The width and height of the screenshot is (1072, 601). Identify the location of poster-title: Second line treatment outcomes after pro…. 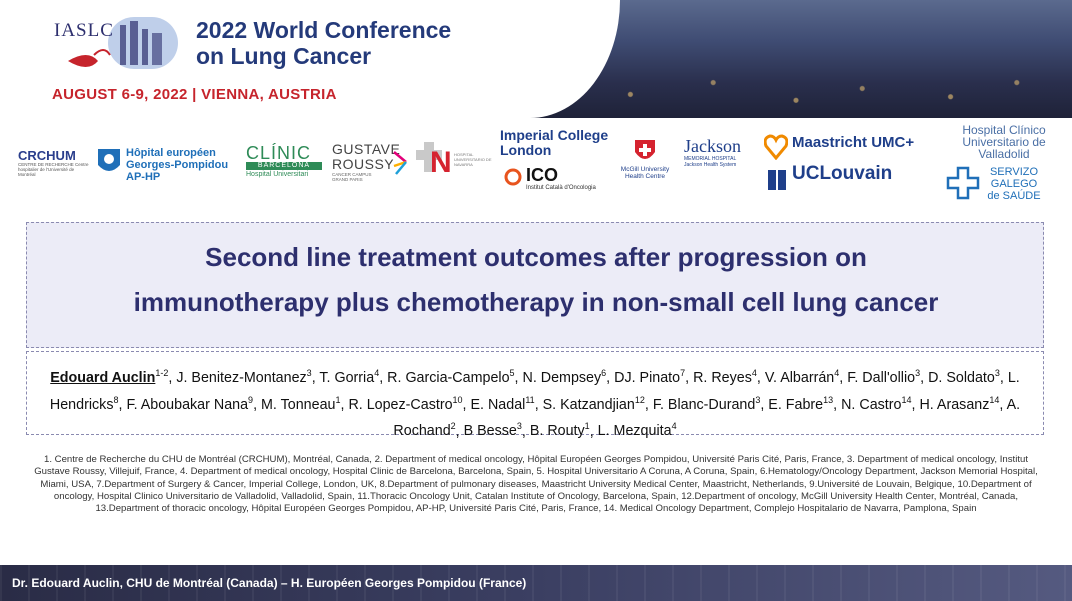
(536, 280).